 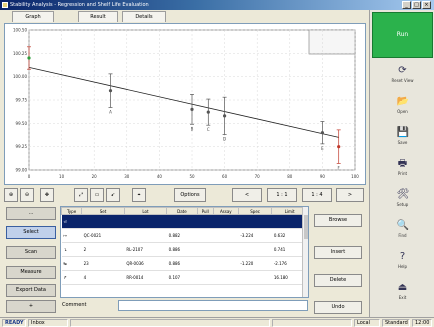 I want to click on point-label: D, so click(x=224, y=139).